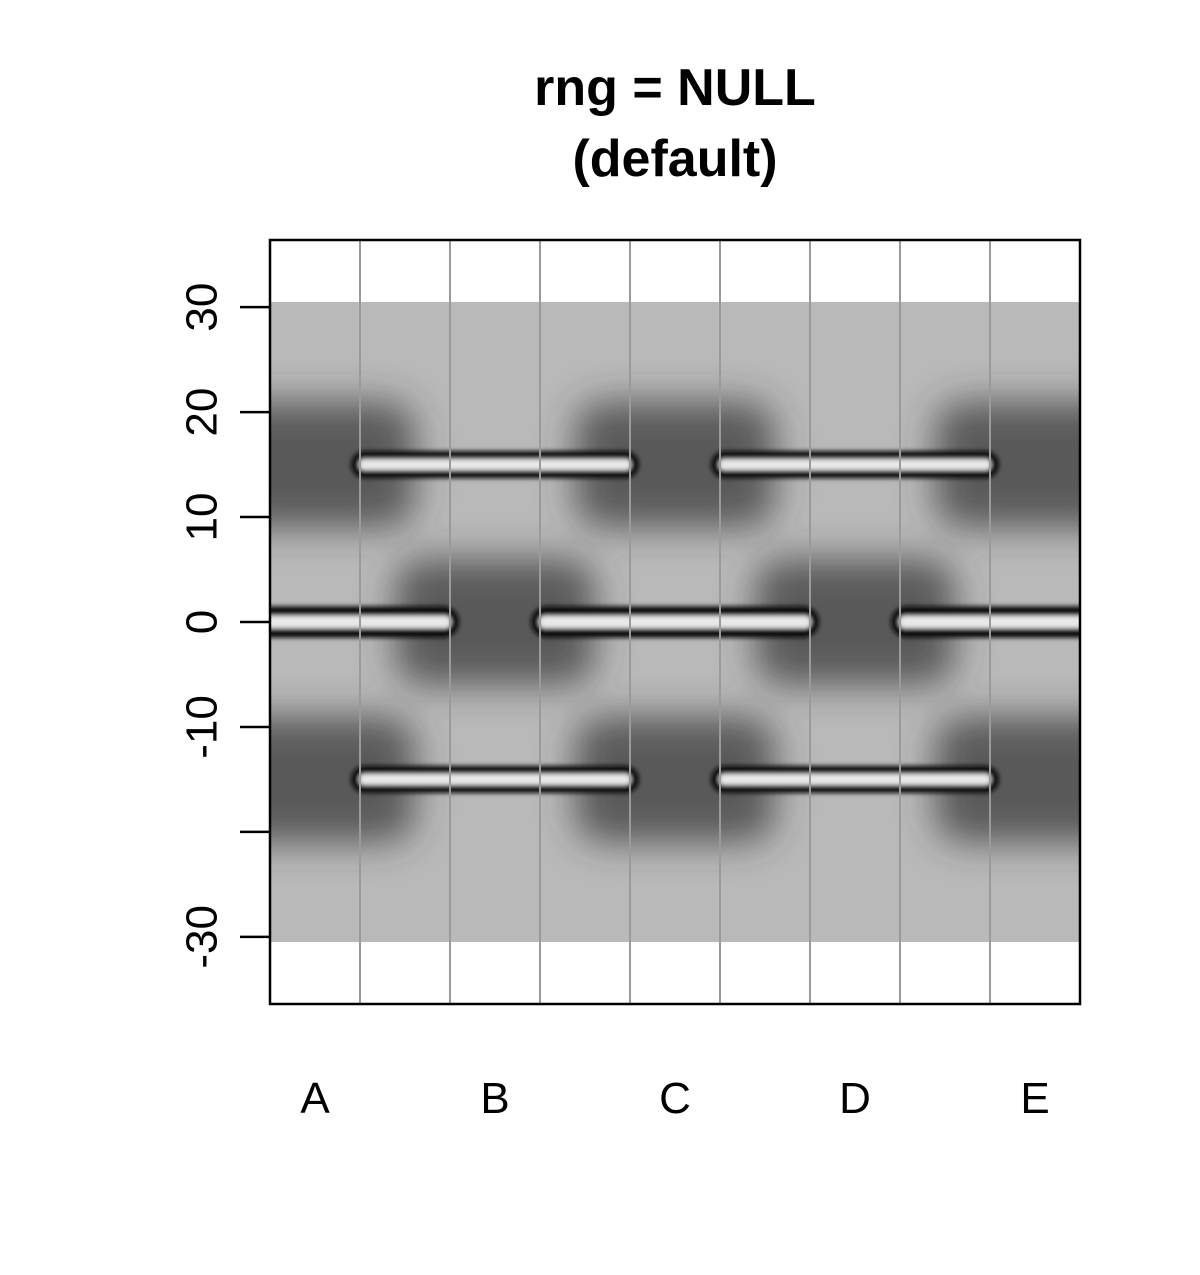 This screenshot has width=1200, height=1275. Describe the element at coordinates (675, 88) in the screenshot. I see `chart-title-line-1: rng = NULL` at that location.